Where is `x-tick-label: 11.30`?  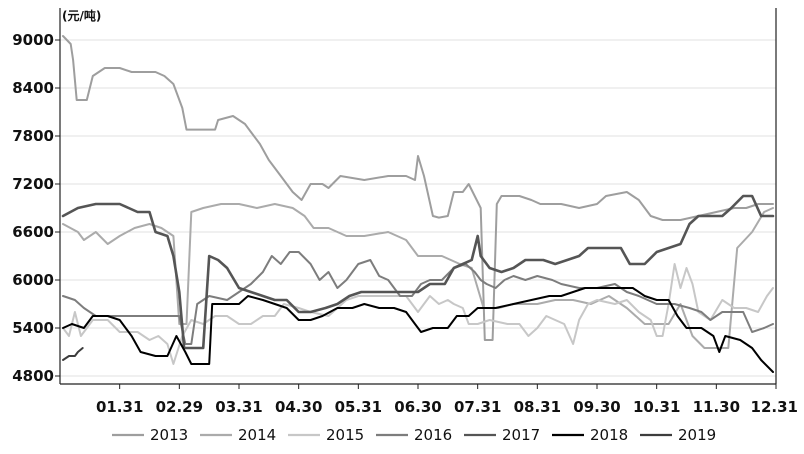 x-tick-label: 11.30 is located at coordinates (716, 407).